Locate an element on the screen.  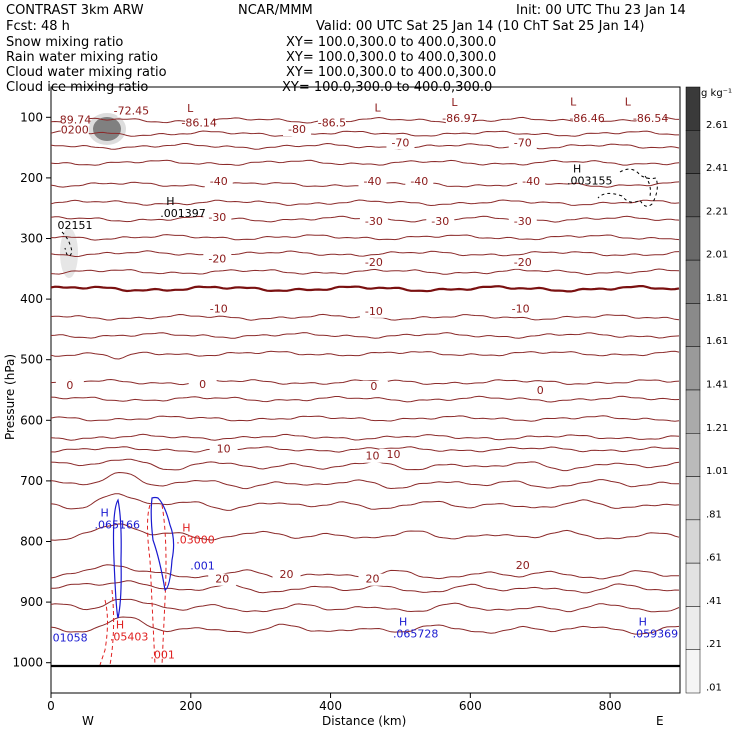
contour-label: -20 is located at coordinates (374, 262).